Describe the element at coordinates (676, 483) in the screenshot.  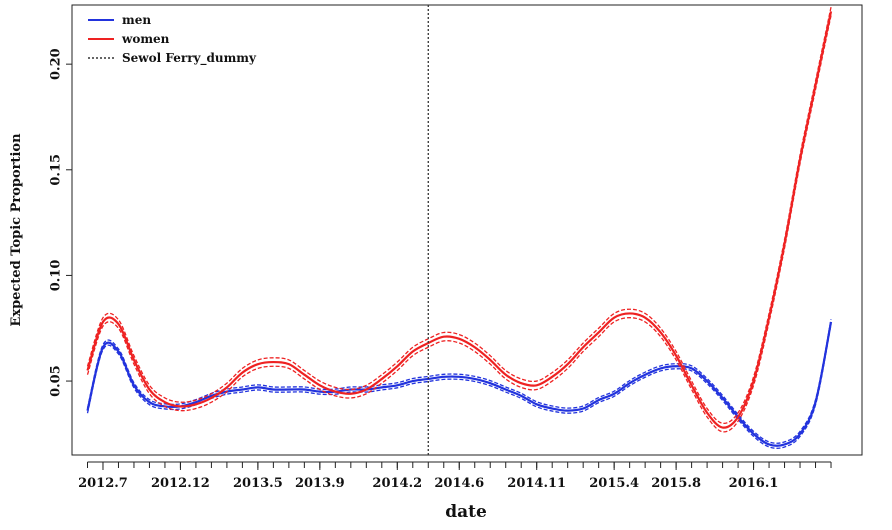
I see `x-tick-label: 2015.8` at that location.